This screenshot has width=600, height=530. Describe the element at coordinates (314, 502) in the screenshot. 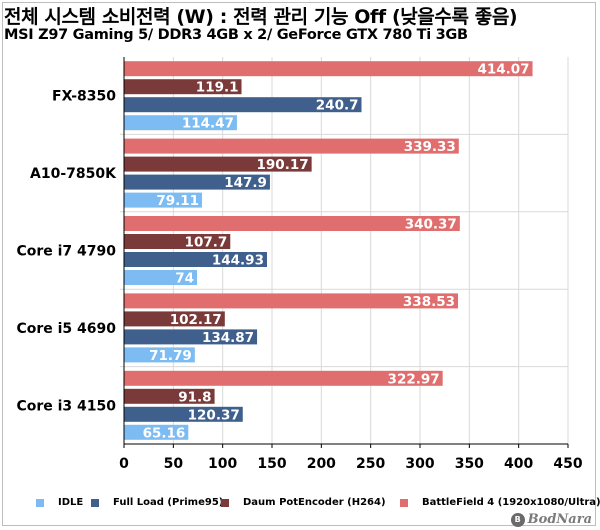

I see `legend-label: Daum PotEncoder (H264)` at that location.